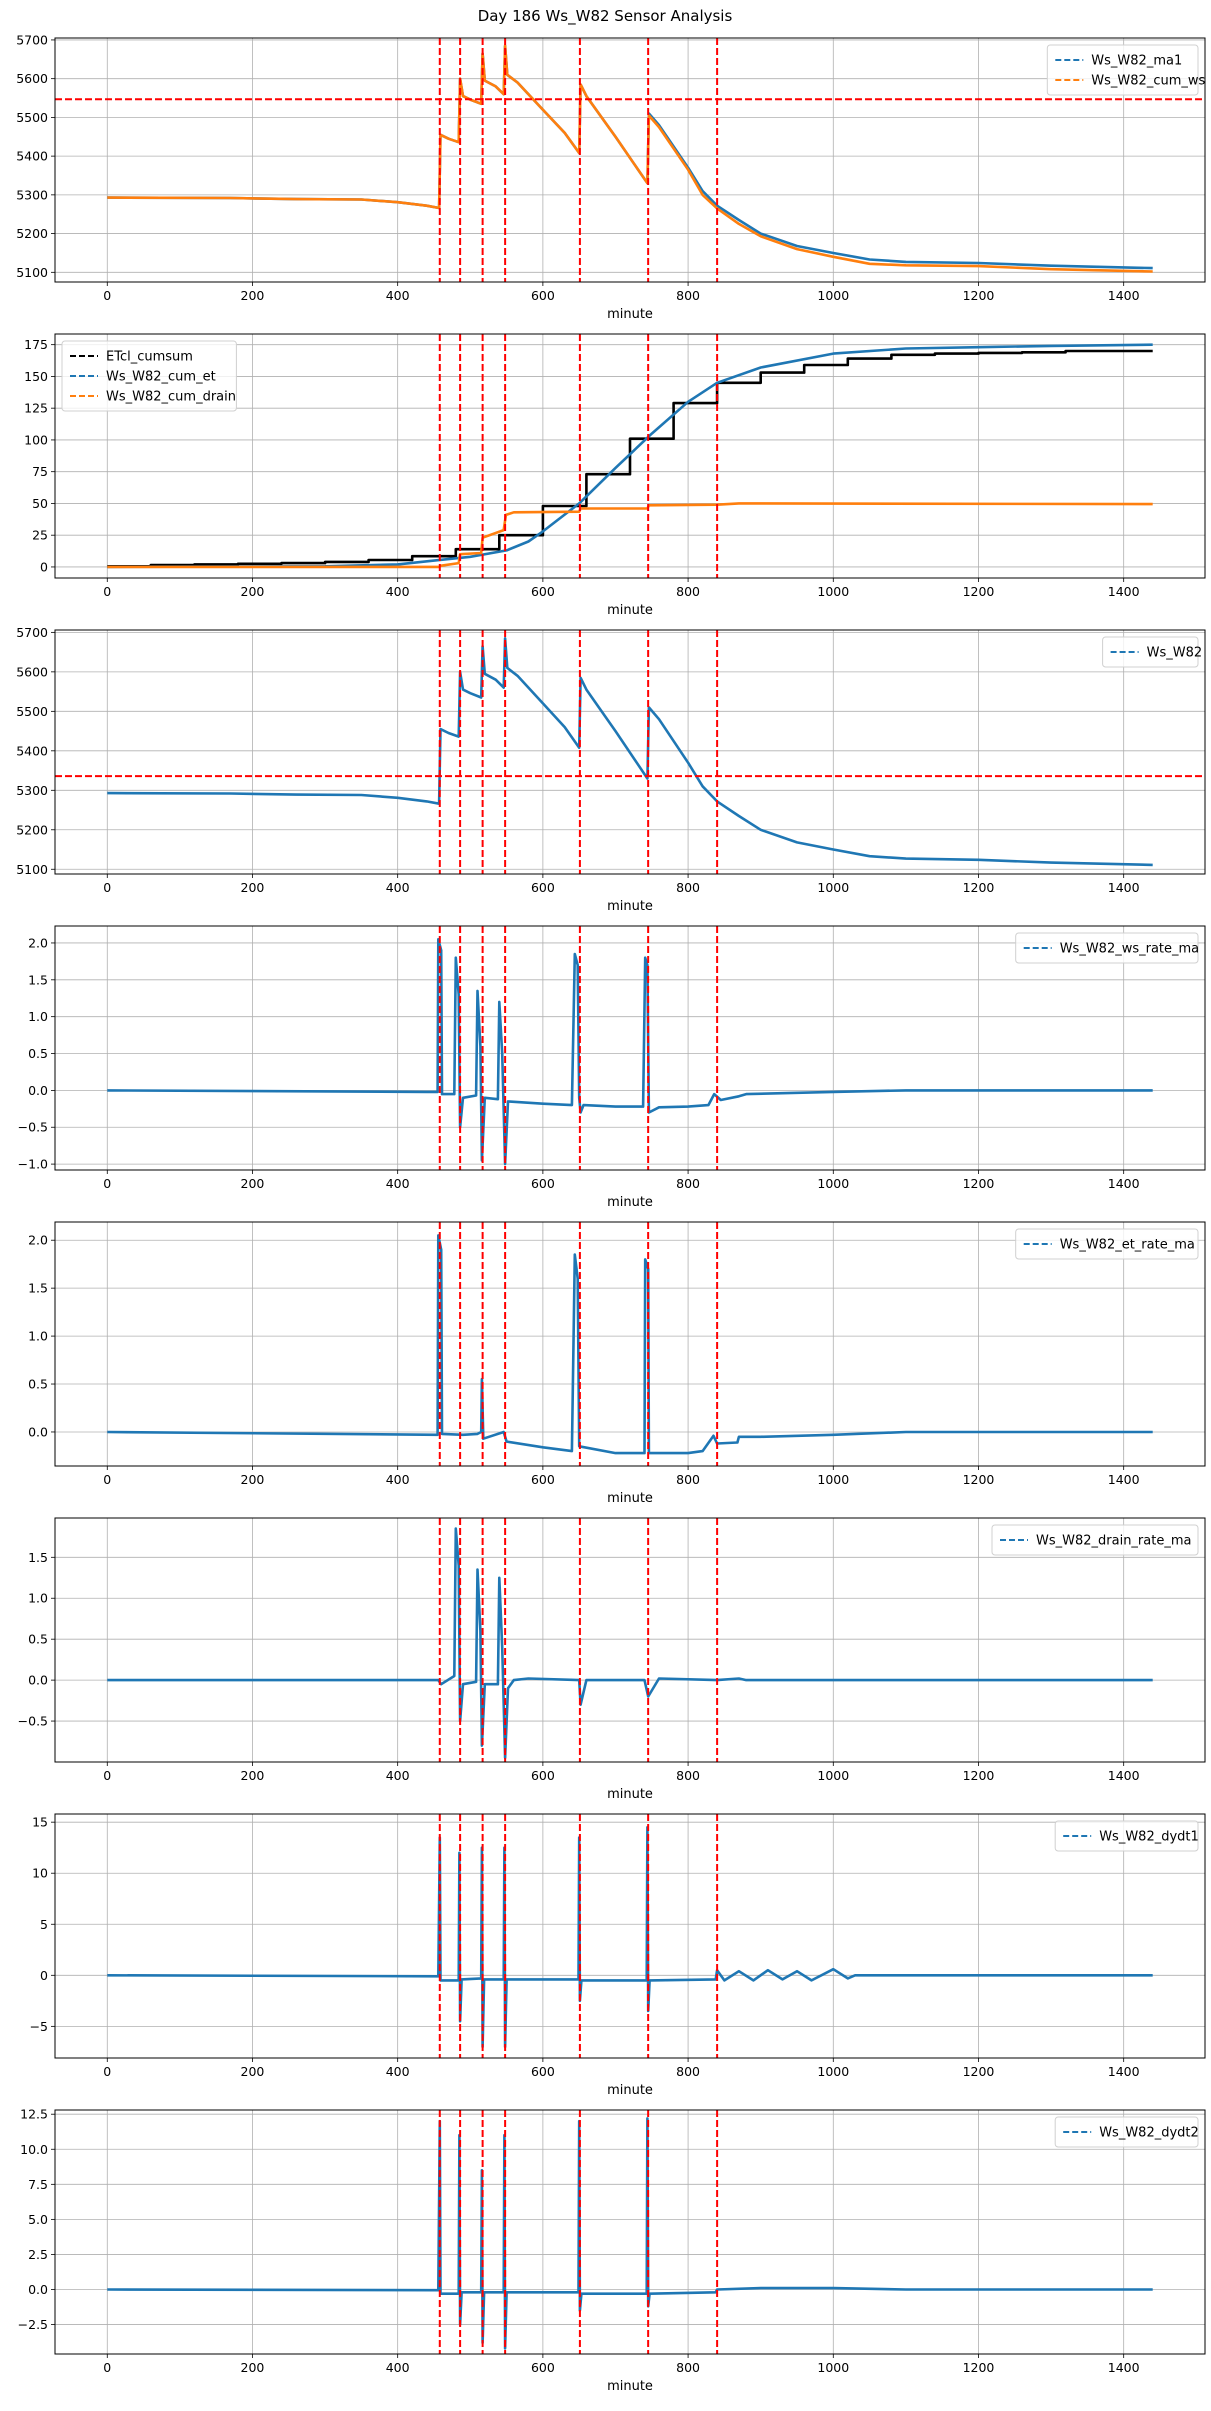 Image resolution: width=1211 pixels, height=2411 pixels. I want to click on y-tick-label: 100, so click(36, 439).